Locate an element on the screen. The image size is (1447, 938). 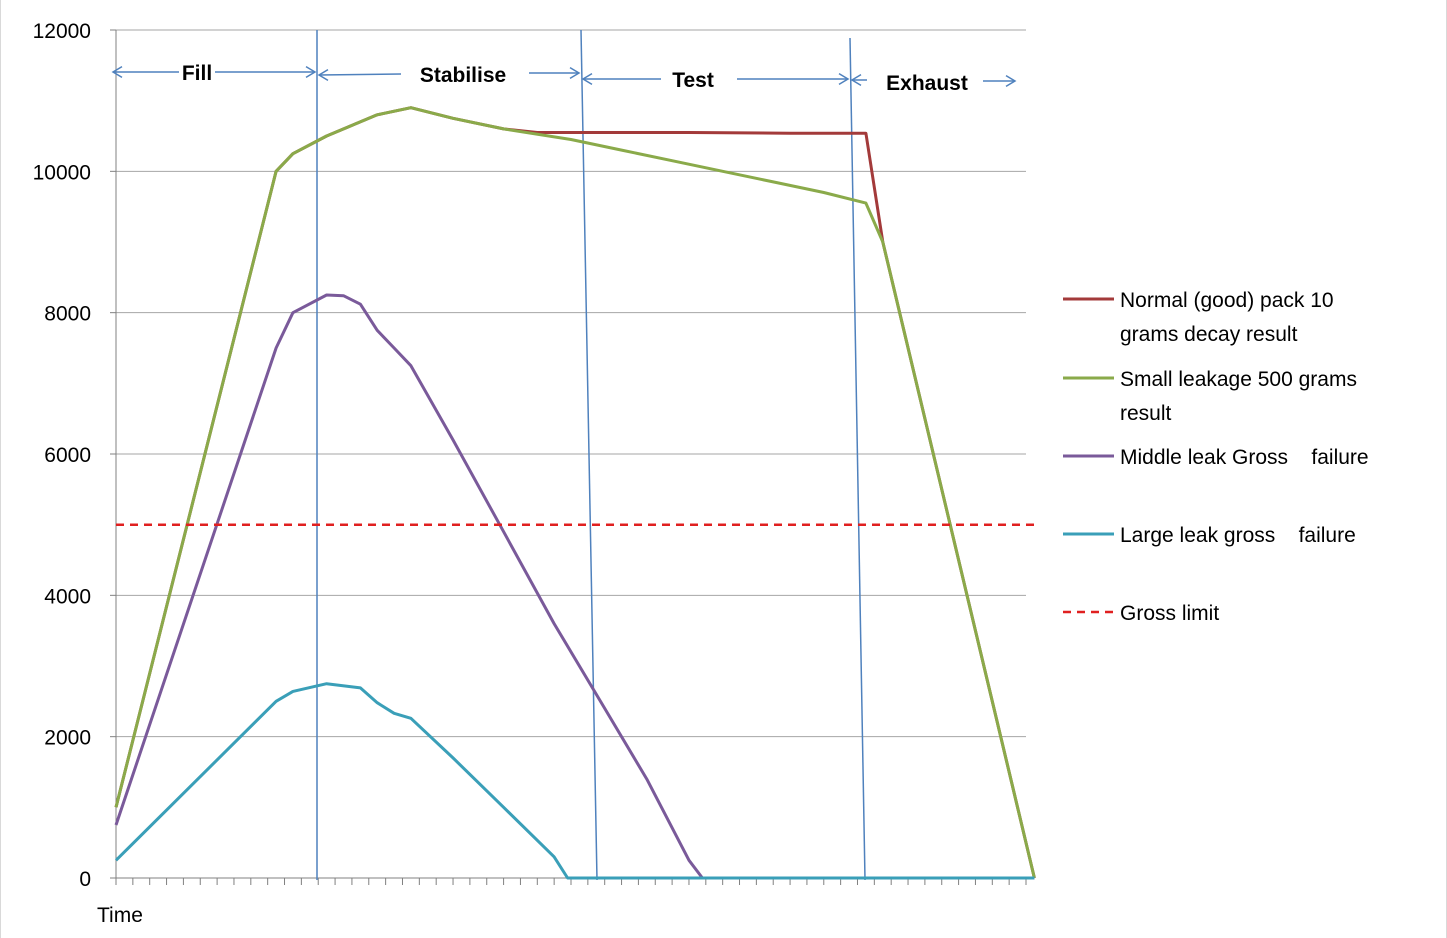
phase-arrows: Fill Stabilise Test Exhaust is located at coordinates (564, 78).